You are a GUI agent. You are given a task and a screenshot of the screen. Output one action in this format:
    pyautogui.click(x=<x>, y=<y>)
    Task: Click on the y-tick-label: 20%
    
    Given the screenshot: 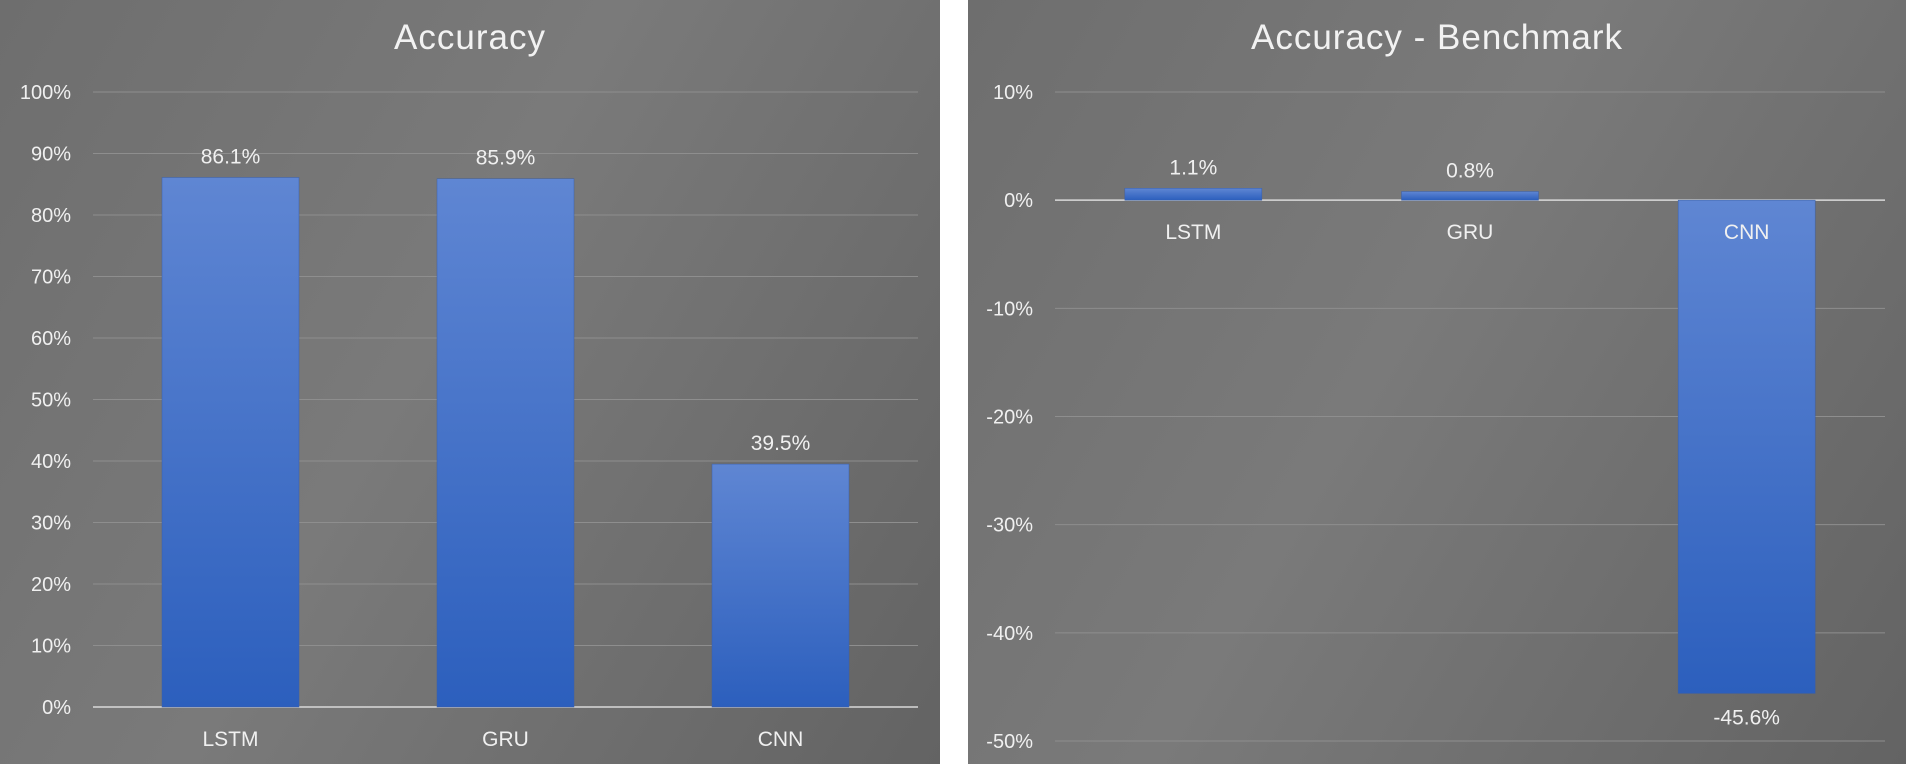 What is the action you would take?
    pyautogui.click(x=51, y=585)
    